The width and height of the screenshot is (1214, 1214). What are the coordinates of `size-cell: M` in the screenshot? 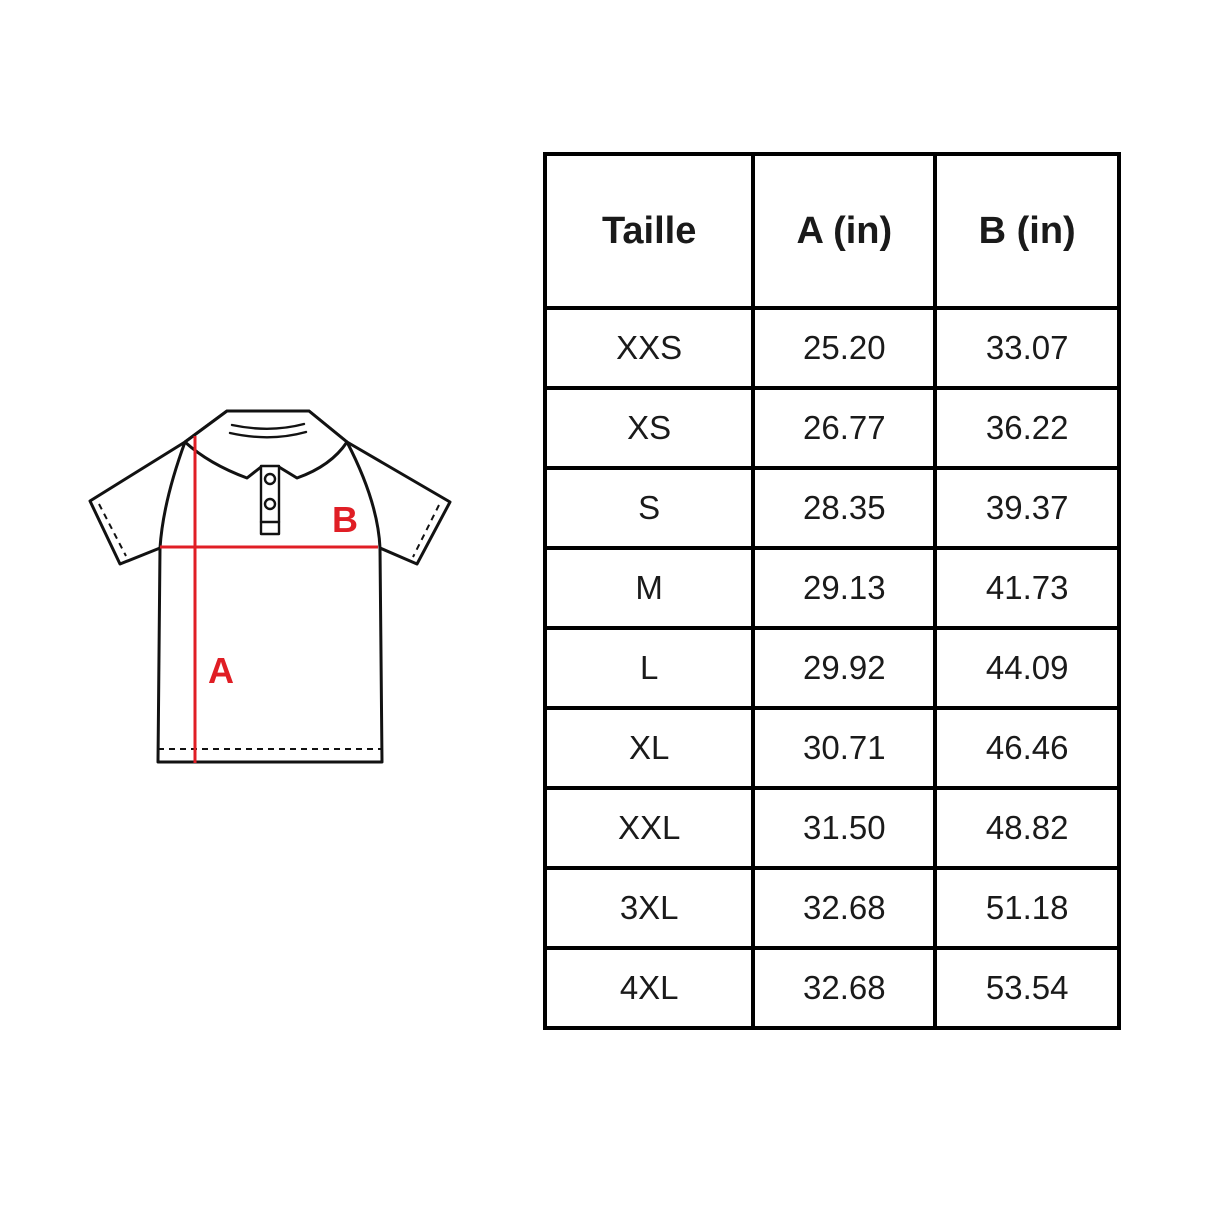 It's located at (649, 588).